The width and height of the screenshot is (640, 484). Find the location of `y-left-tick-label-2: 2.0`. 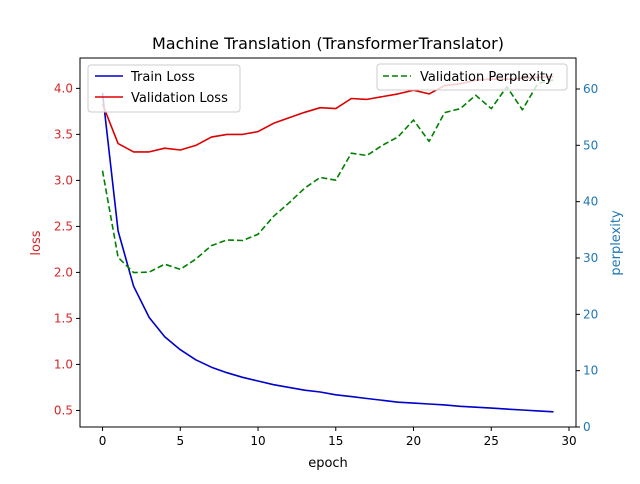

y-left-tick-label-2: 2.0 is located at coordinates (63, 272).